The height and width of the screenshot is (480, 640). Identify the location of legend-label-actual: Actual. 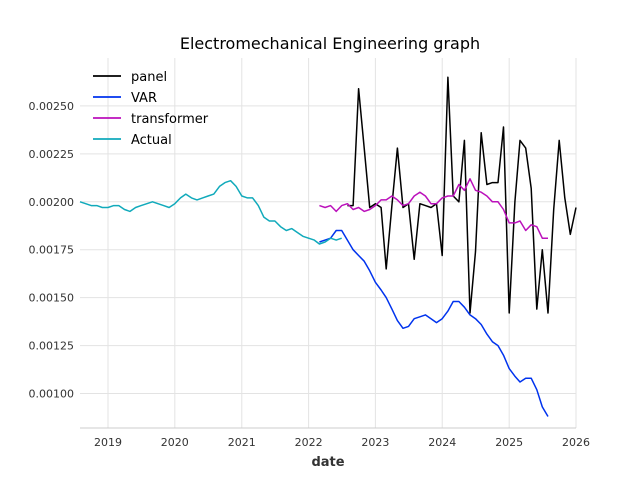
(151, 140).